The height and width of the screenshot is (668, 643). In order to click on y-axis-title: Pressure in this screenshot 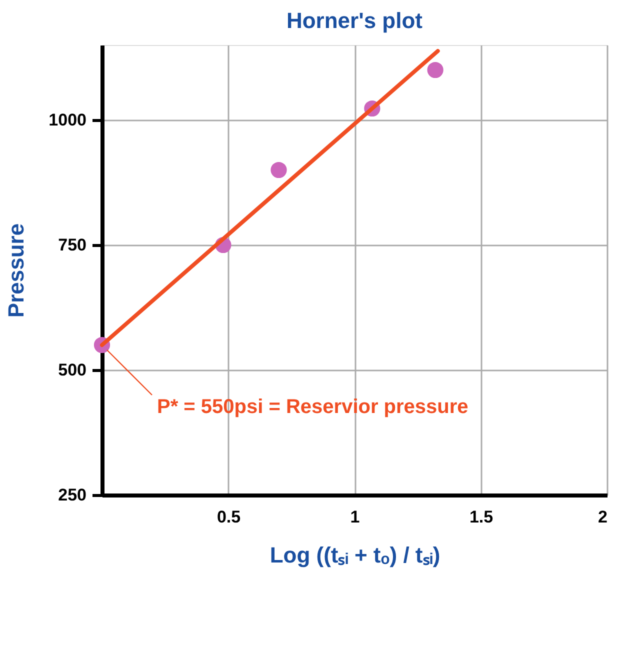, I will do `click(16, 270)`.